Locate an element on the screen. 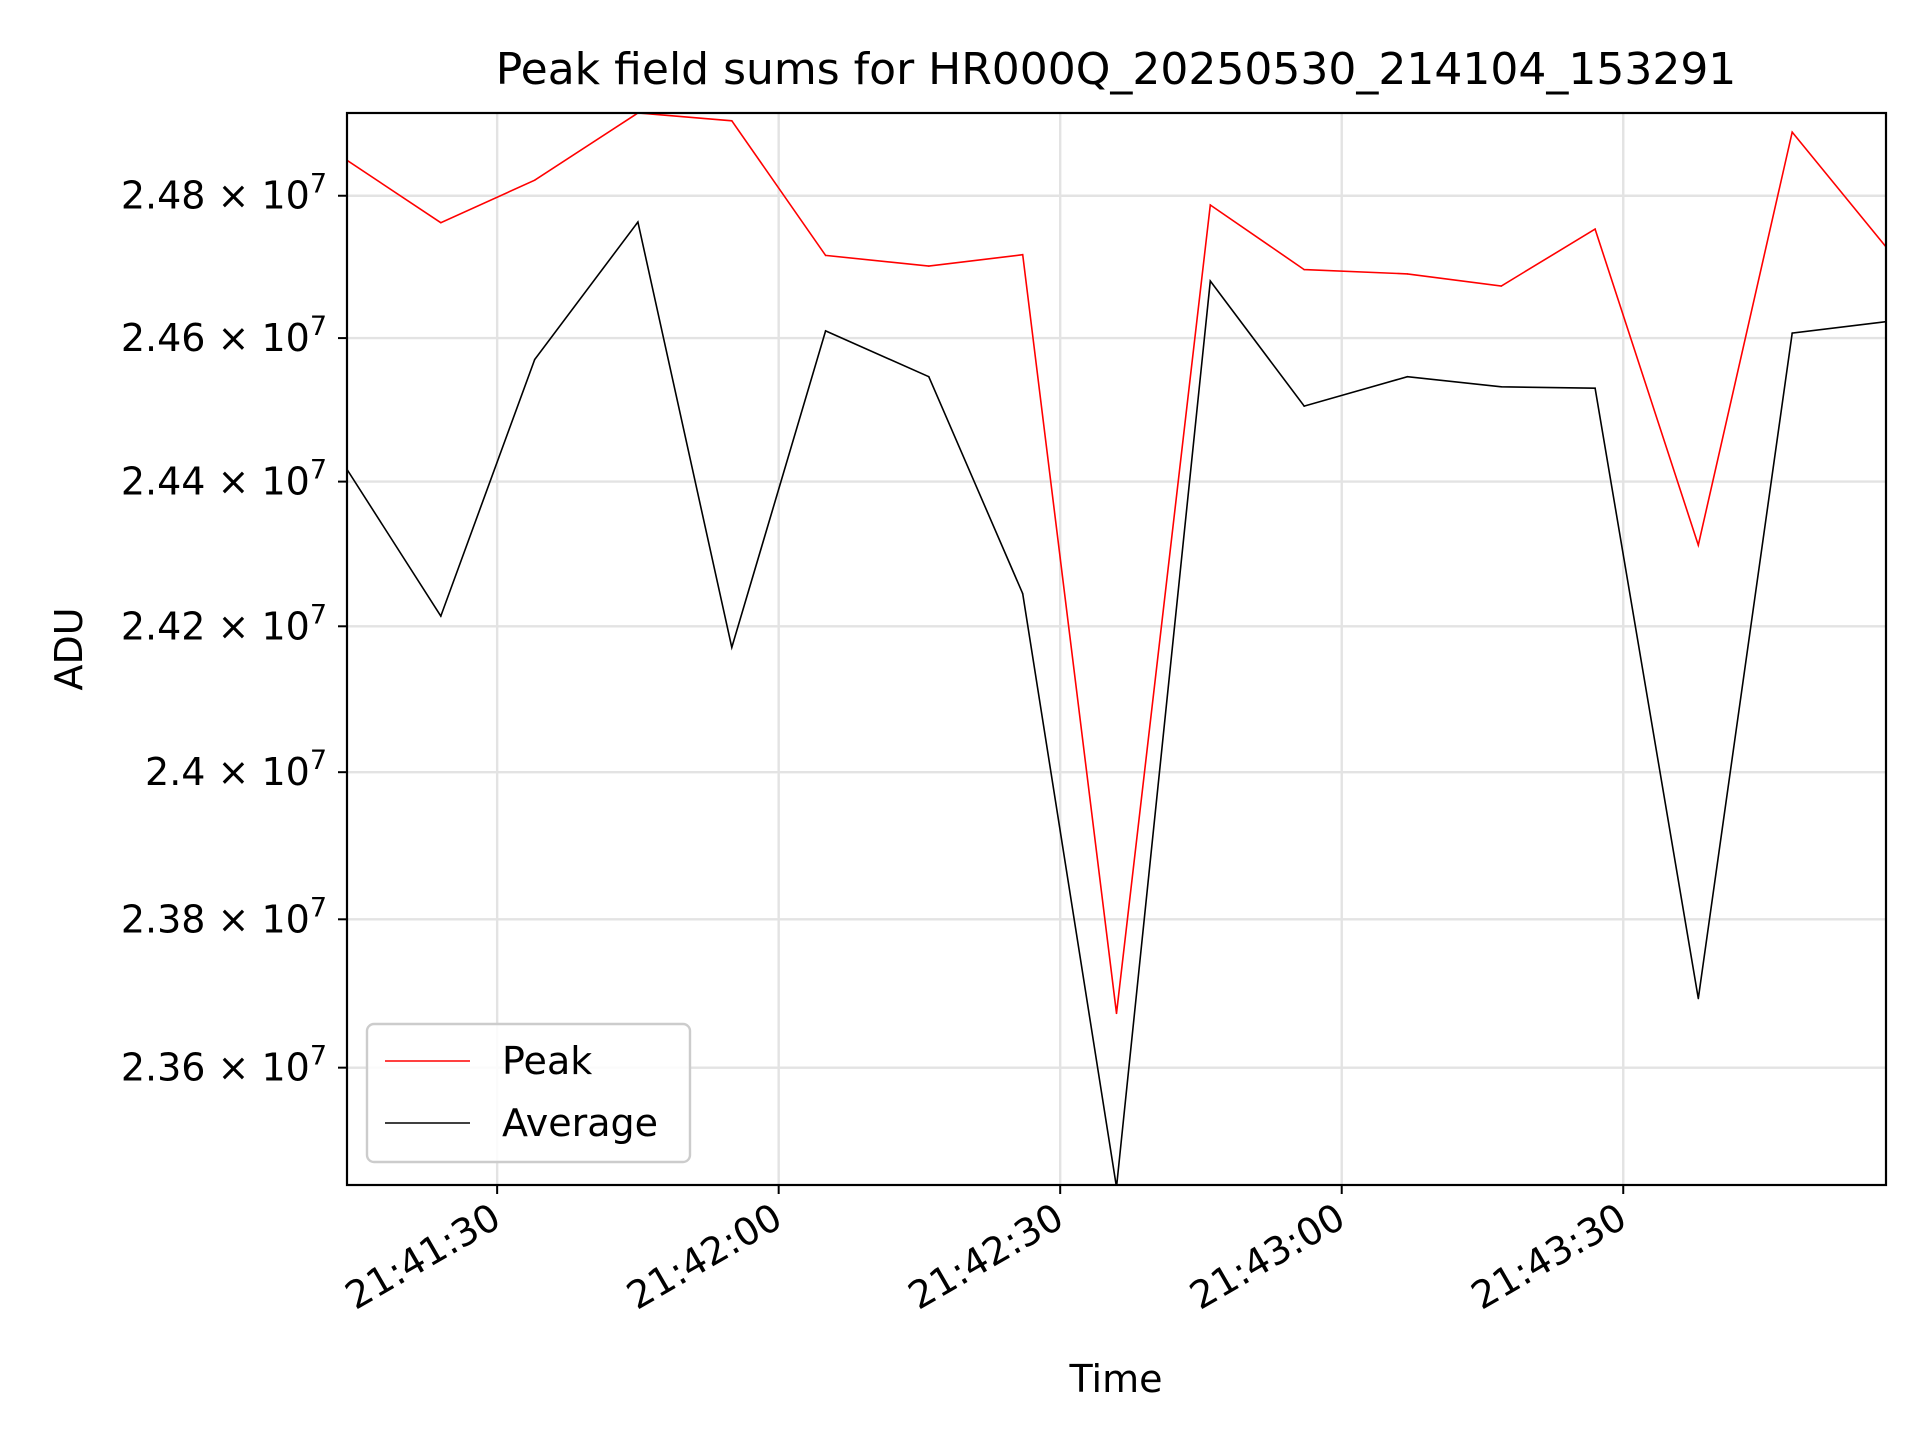  legend-label-average: Average is located at coordinates (580, 1123).